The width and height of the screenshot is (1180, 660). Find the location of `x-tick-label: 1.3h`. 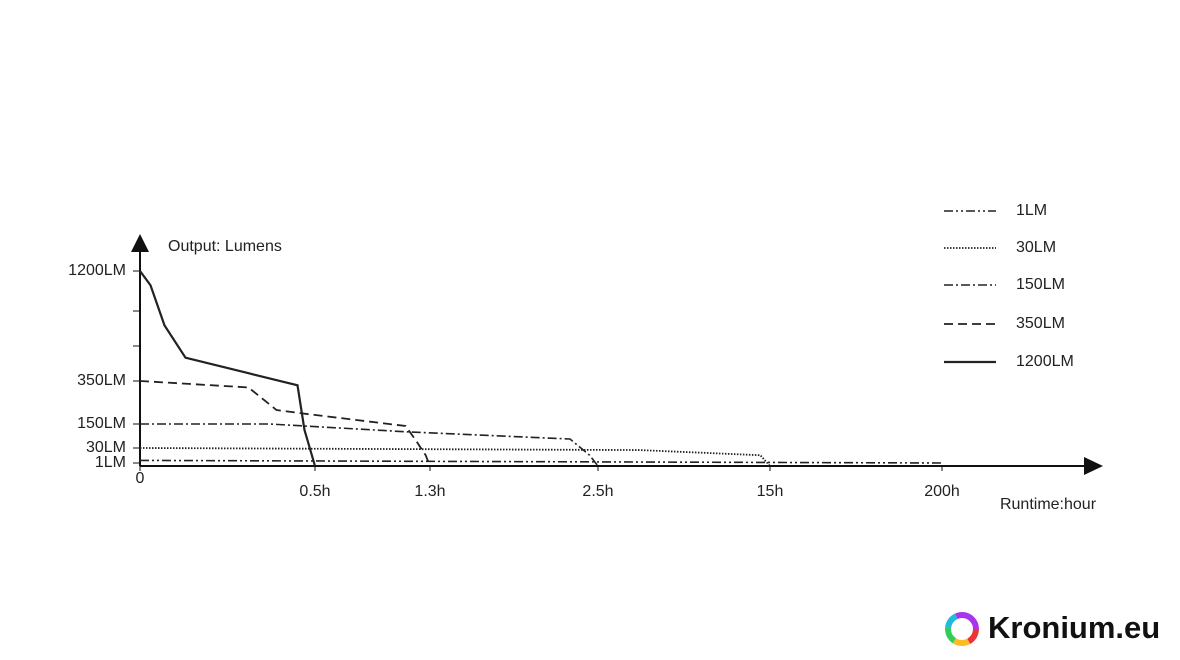

x-tick-label: 1.3h is located at coordinates (429, 491).